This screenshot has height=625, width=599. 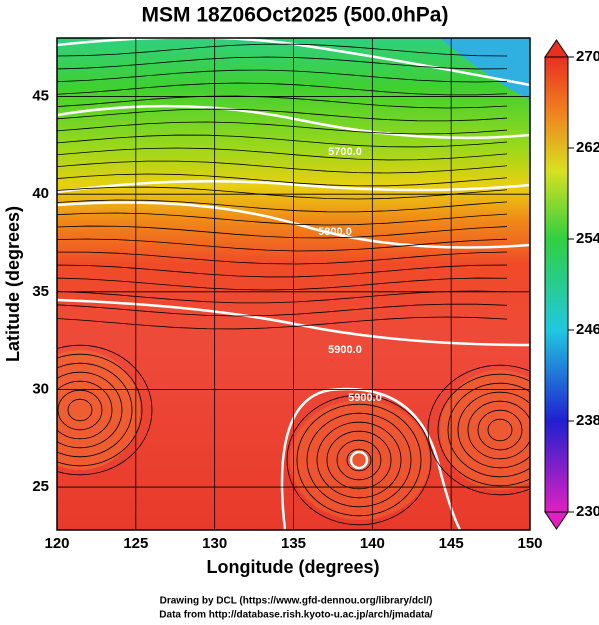 I want to click on y-tick-label: 35, so click(x=40, y=291).